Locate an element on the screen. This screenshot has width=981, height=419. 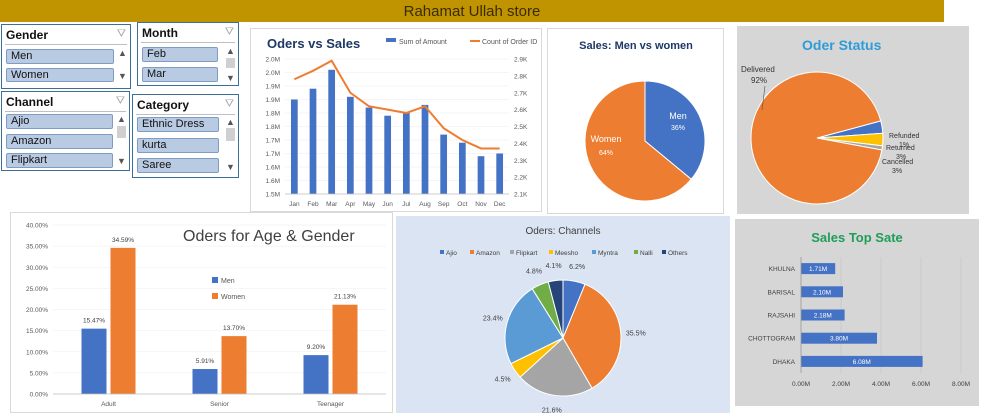
slice-label-others: 4.1% is located at coordinates (554, 266).